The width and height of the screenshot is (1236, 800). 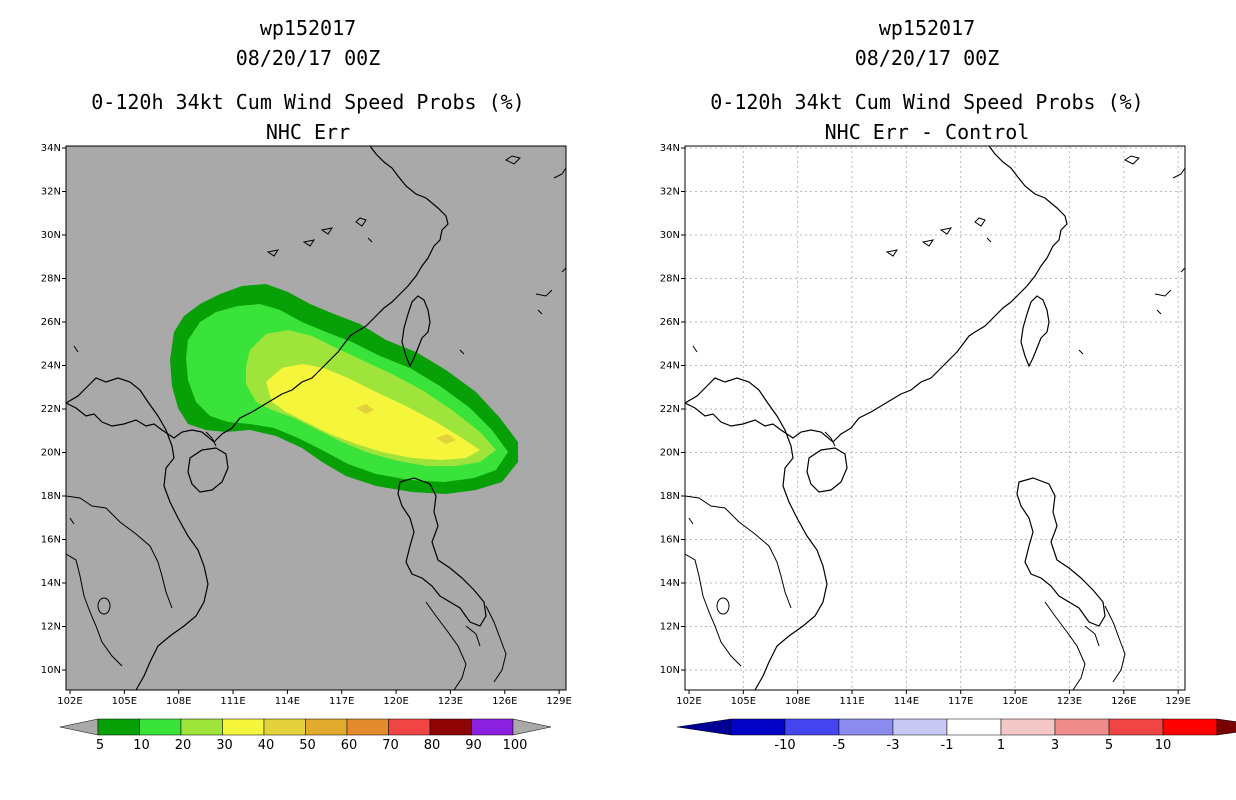 What do you see at coordinates (308, 58) in the screenshot?
I see `left-title-datetime: 08/20/17 00Z` at bounding box center [308, 58].